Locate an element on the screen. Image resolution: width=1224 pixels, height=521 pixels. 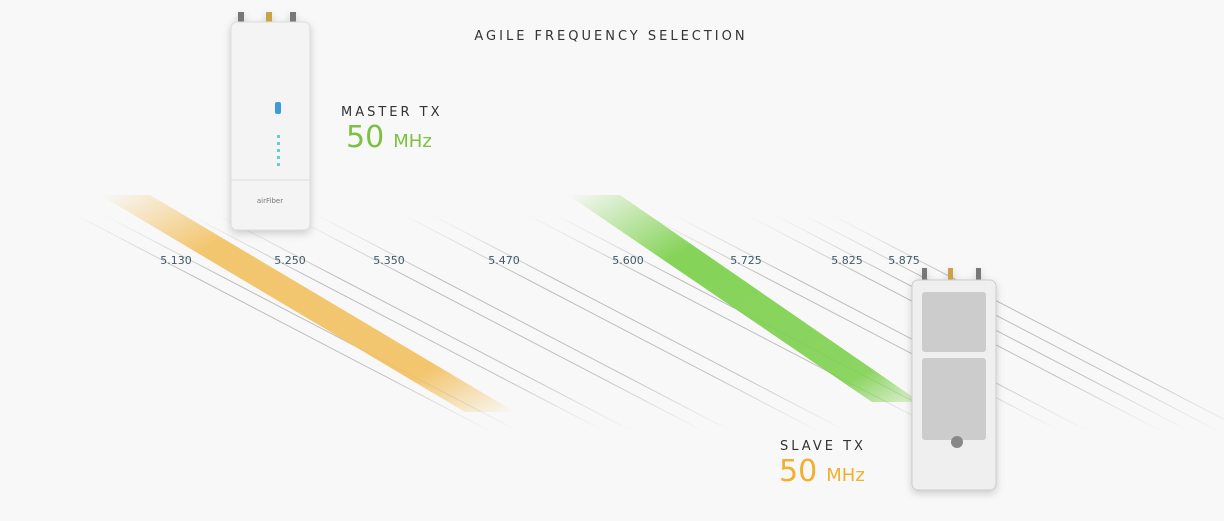
master-rate: 50 MHz is located at coordinates (389, 137).